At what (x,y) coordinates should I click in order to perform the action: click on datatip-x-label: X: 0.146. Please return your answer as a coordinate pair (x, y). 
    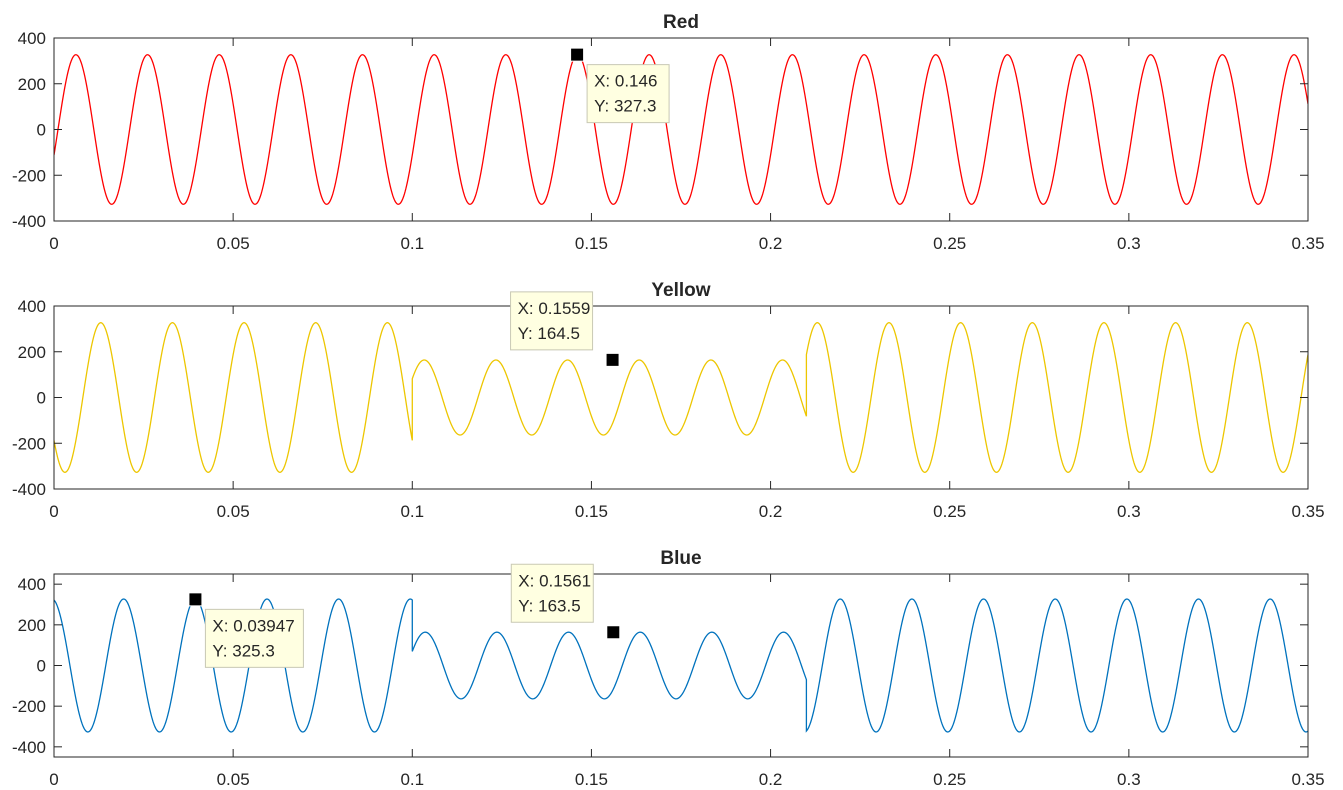
    Looking at the image, I should click on (625, 81).